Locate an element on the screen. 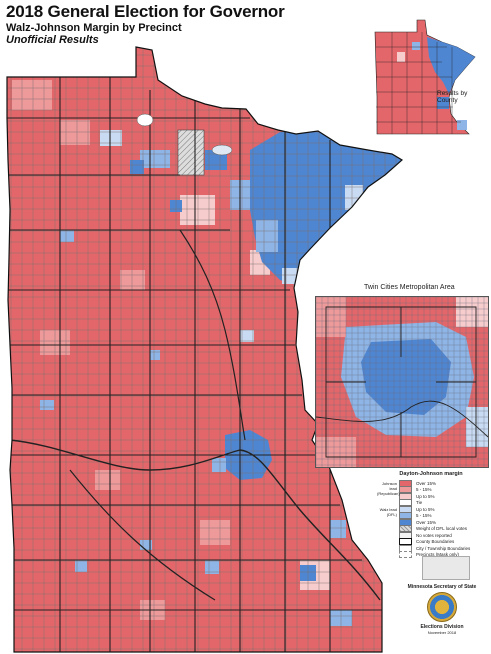  metro-results-inset: Twin Cities Metropolitan Area is located at coordinates (402, 376).